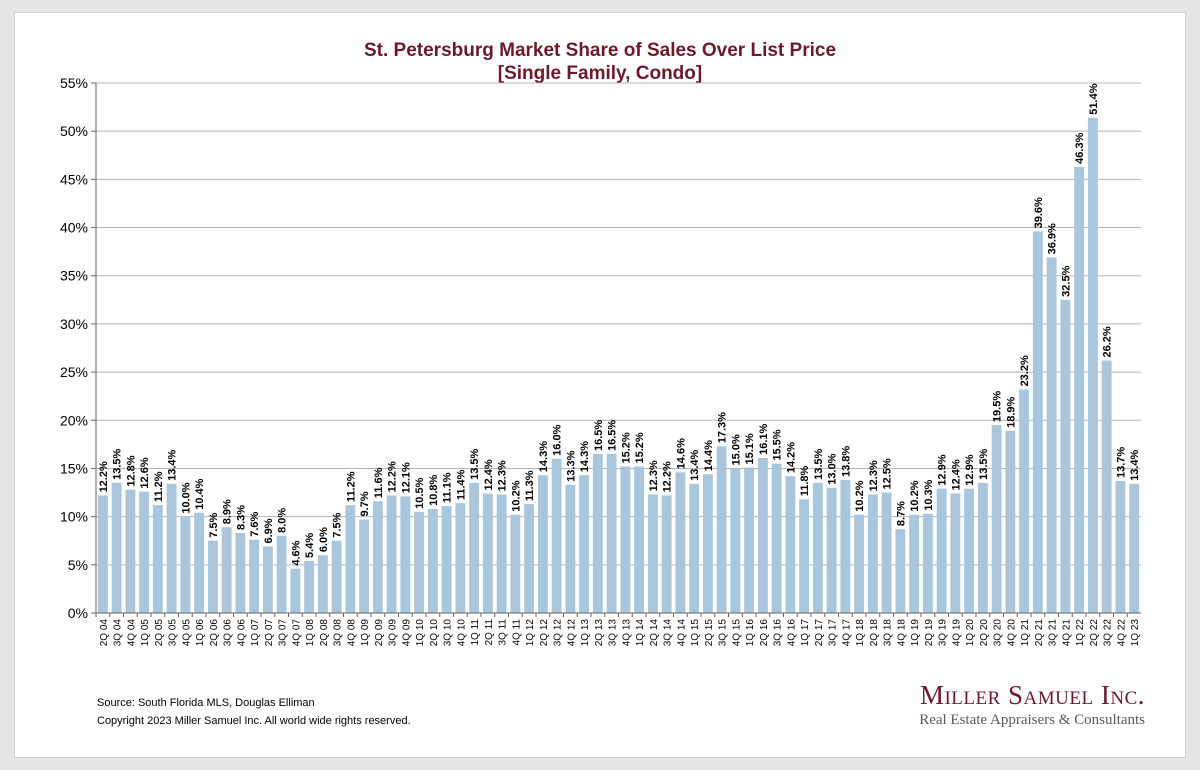 The width and height of the screenshot is (1200, 770). Describe the element at coordinates (819, 633) in the screenshot. I see `x-tick-label: 2Q 17` at that location.